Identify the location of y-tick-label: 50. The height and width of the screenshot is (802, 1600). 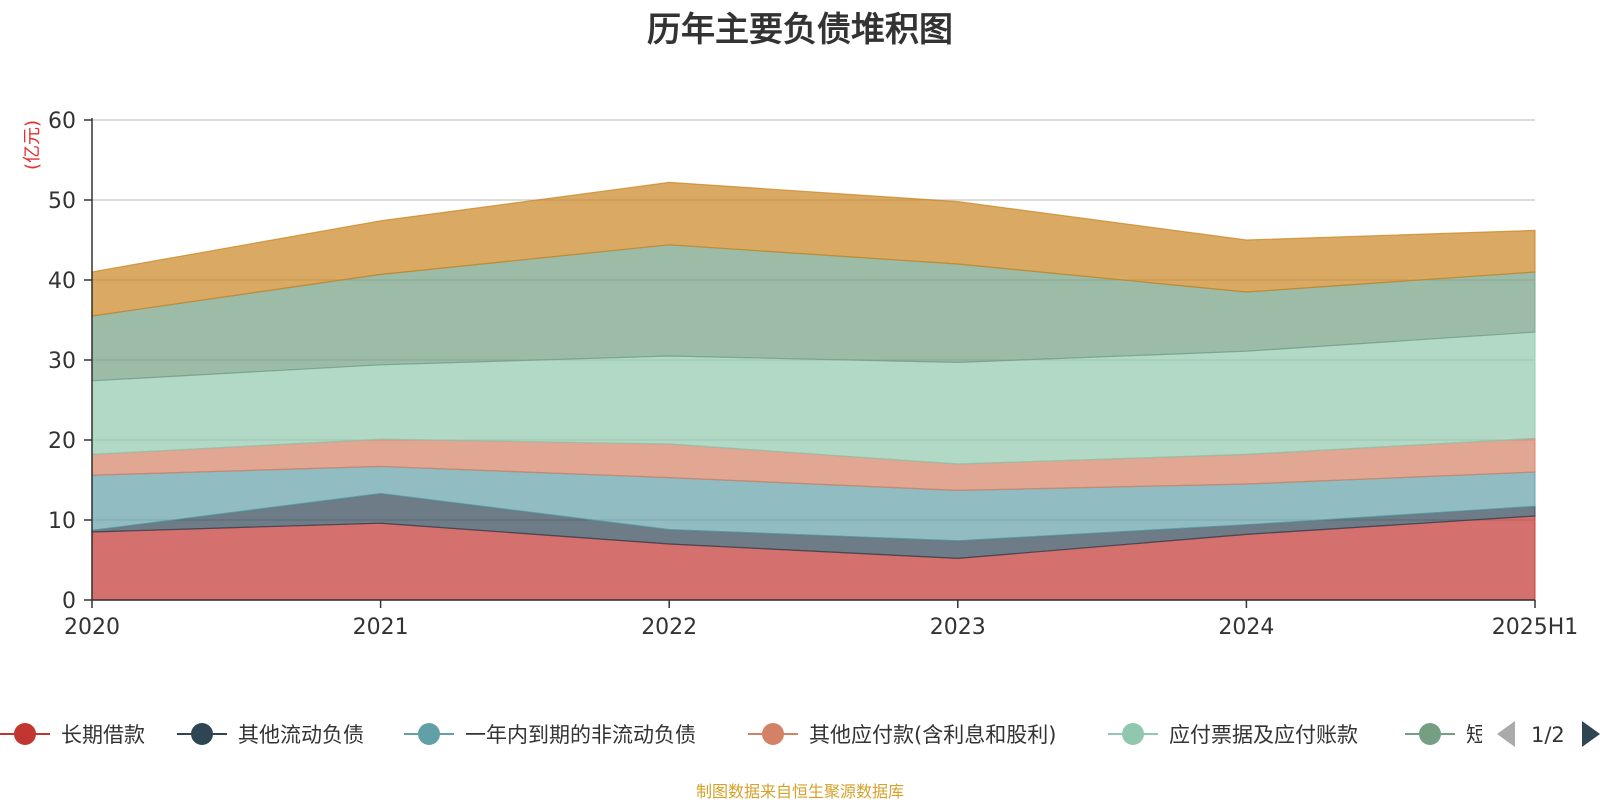
(62, 201).